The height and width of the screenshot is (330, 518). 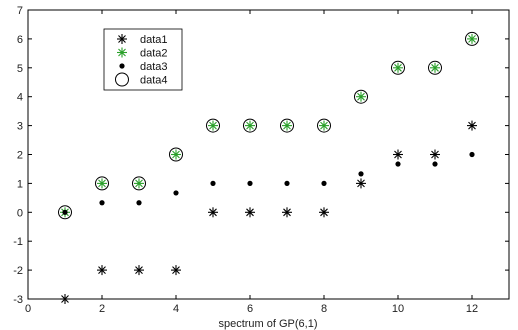 What do you see at coordinates (20, 98) in the screenshot?
I see `y-tick-label: 4` at bounding box center [20, 98].